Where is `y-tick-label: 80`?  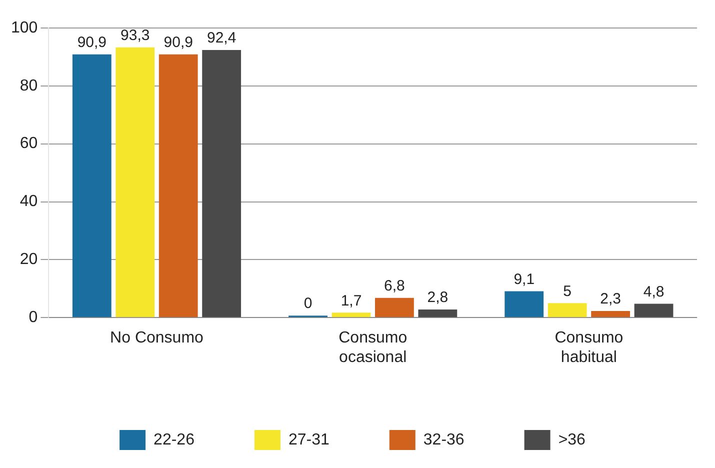 y-tick-label: 80 is located at coordinates (29, 85).